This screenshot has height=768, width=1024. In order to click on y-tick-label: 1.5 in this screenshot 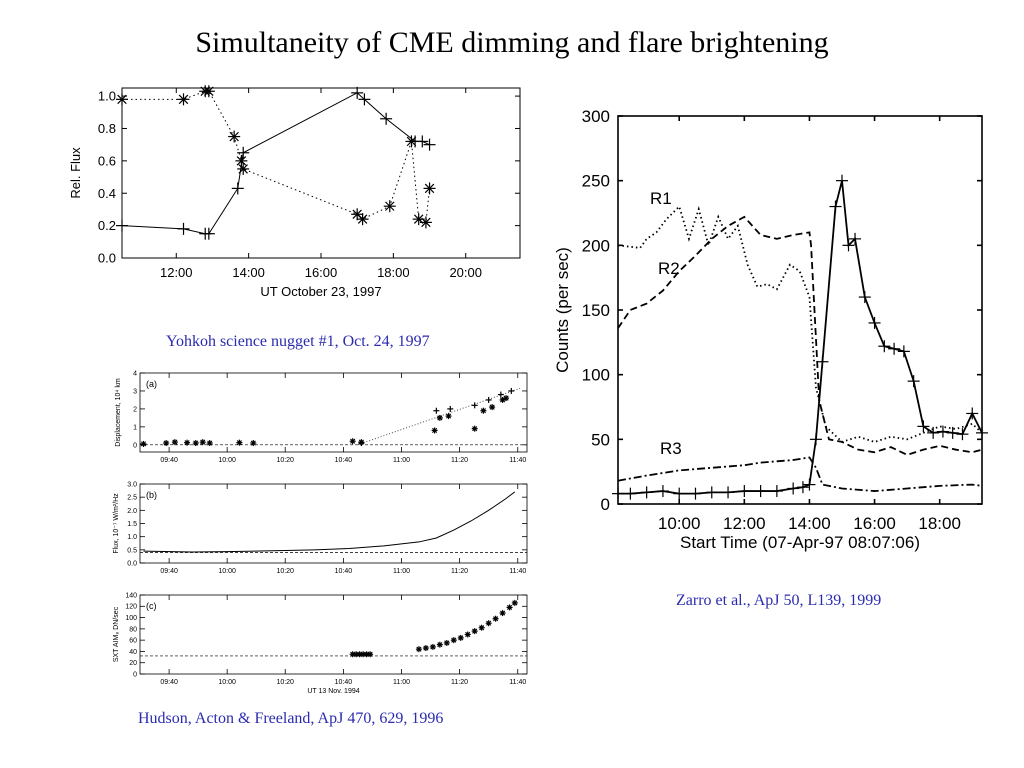, I will do `click(132, 524)`.